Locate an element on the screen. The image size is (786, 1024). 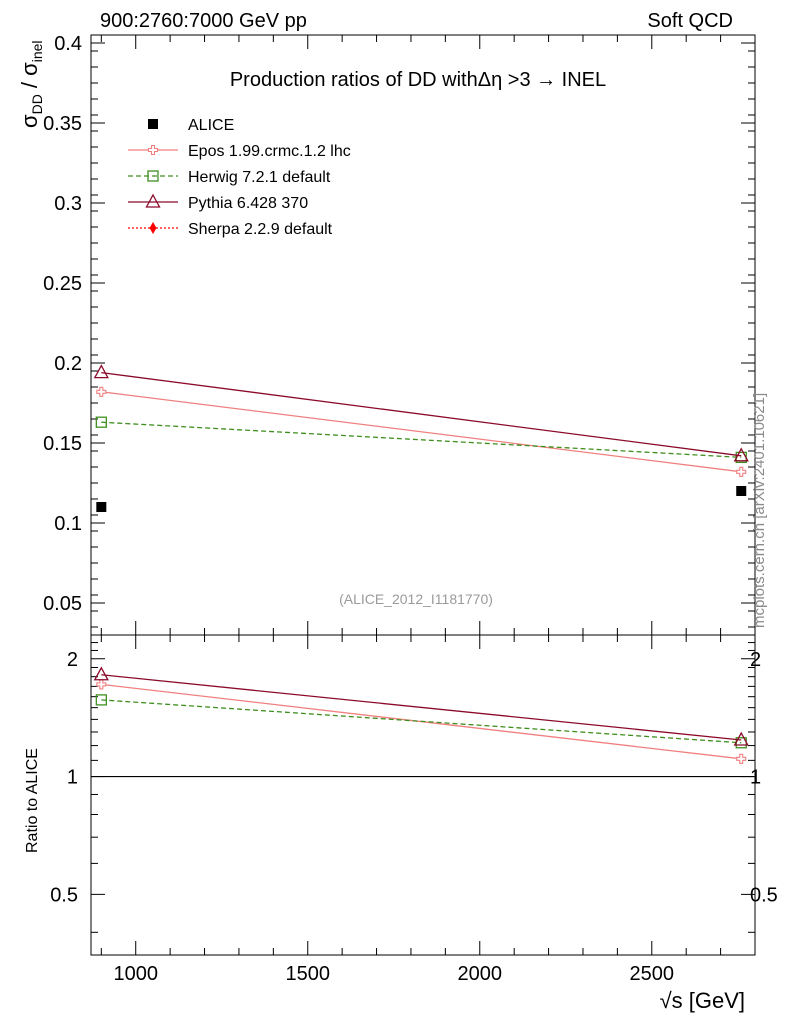
legend-label: Pythia 6.428 370 is located at coordinates (248, 203).